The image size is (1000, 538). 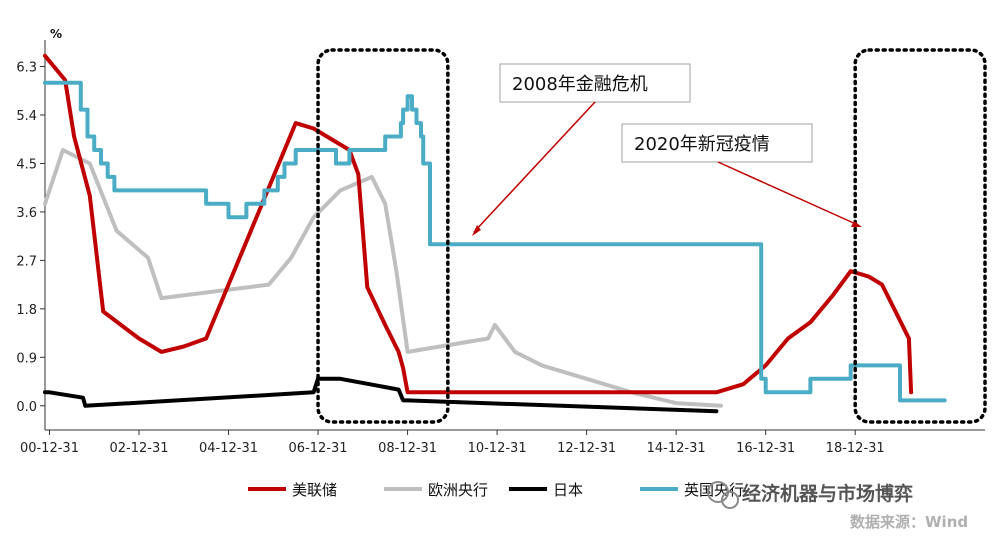 What do you see at coordinates (26, 116) in the screenshot?
I see `y-tick-label: 5.4` at bounding box center [26, 116].